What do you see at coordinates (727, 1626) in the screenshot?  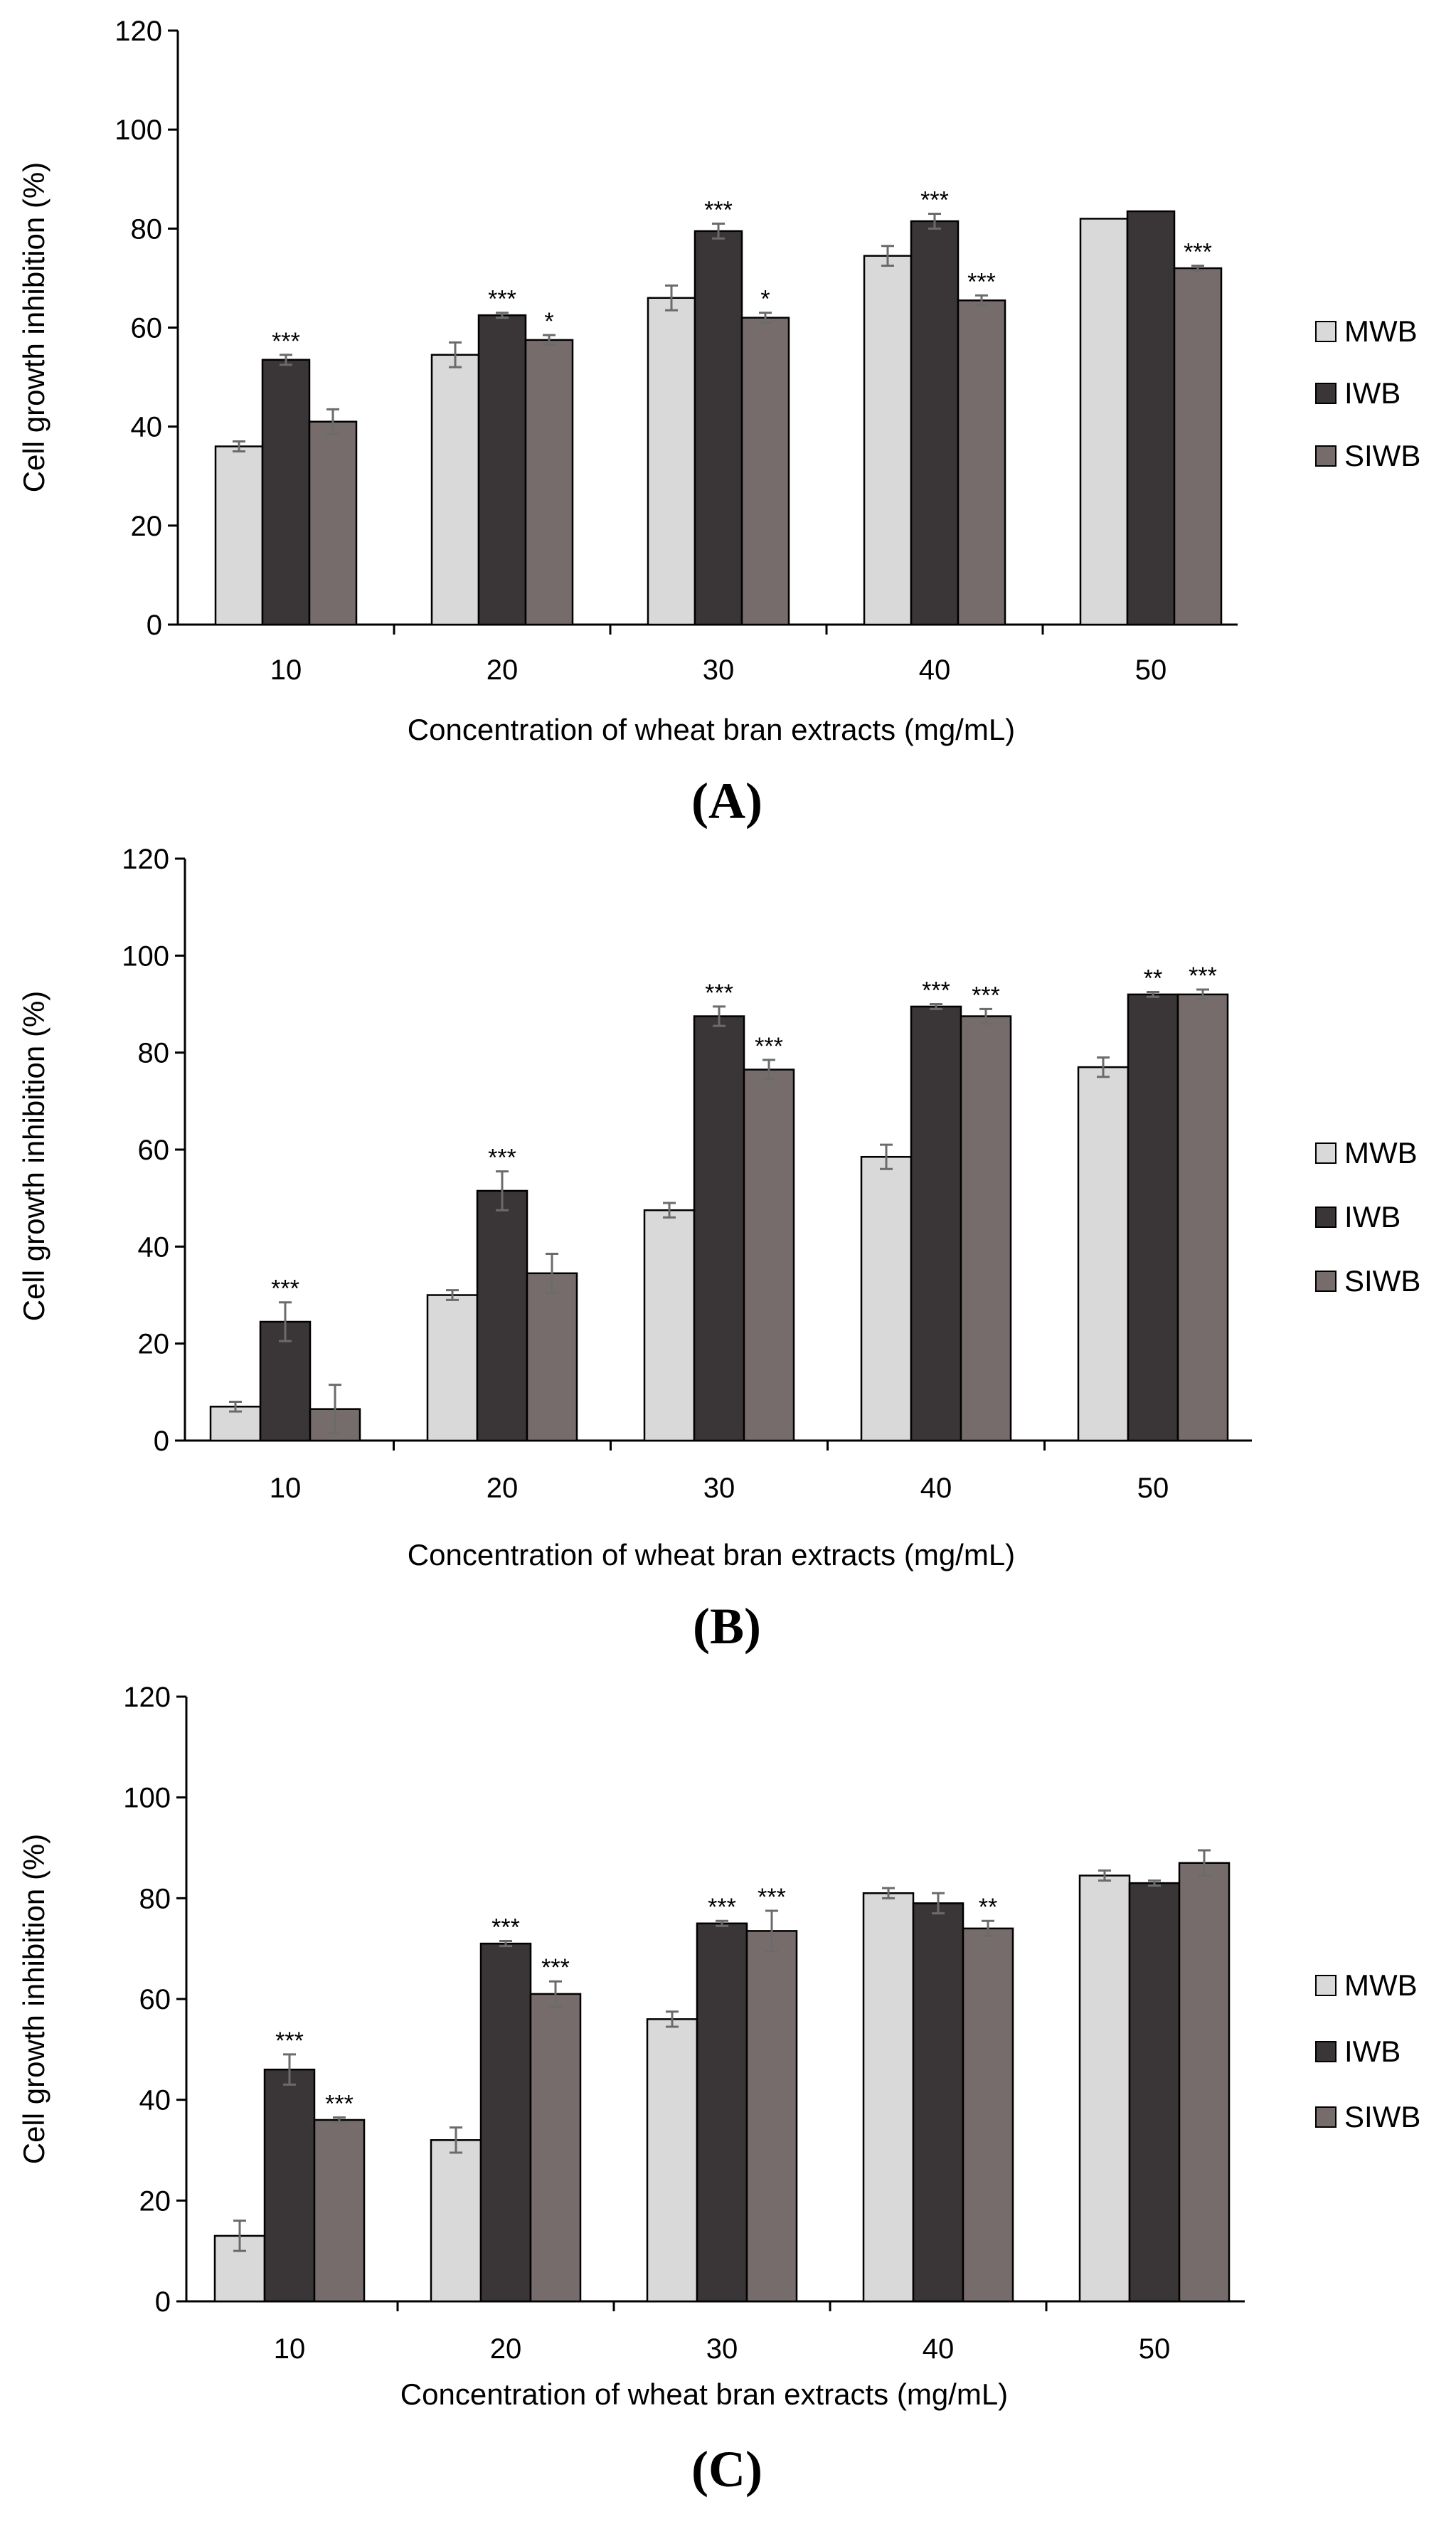 I see `panel-label: (B)` at bounding box center [727, 1626].